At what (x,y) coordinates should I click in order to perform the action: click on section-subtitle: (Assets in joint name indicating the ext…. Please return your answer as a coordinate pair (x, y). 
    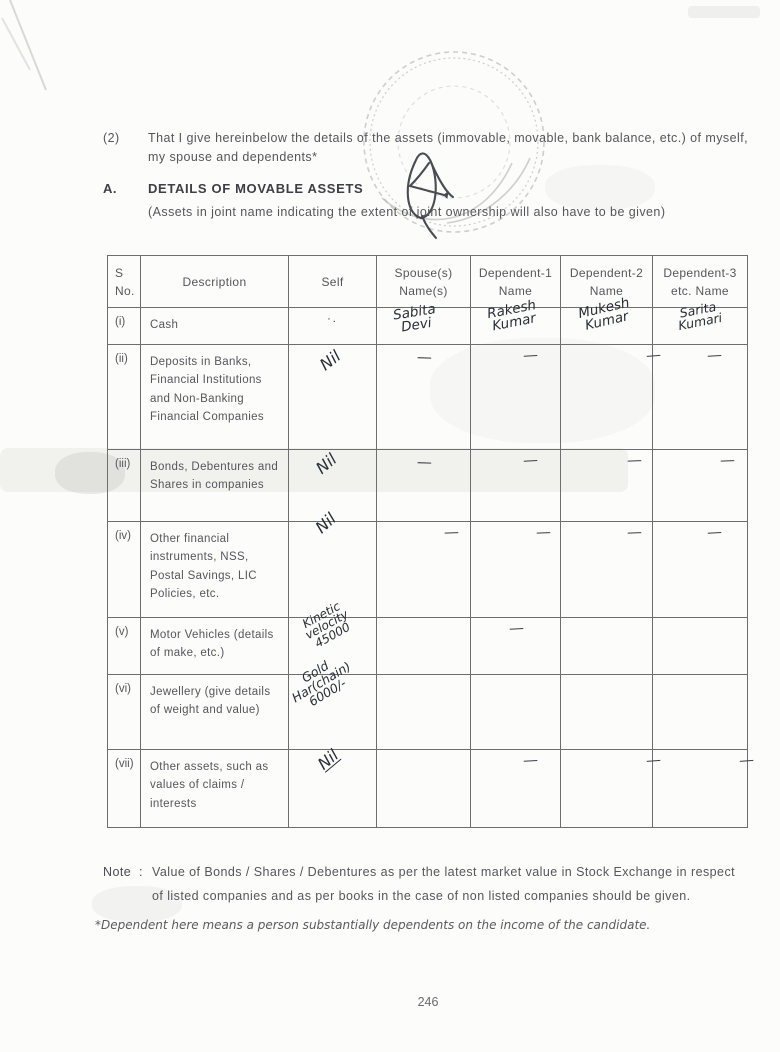
    Looking at the image, I should click on (407, 212).